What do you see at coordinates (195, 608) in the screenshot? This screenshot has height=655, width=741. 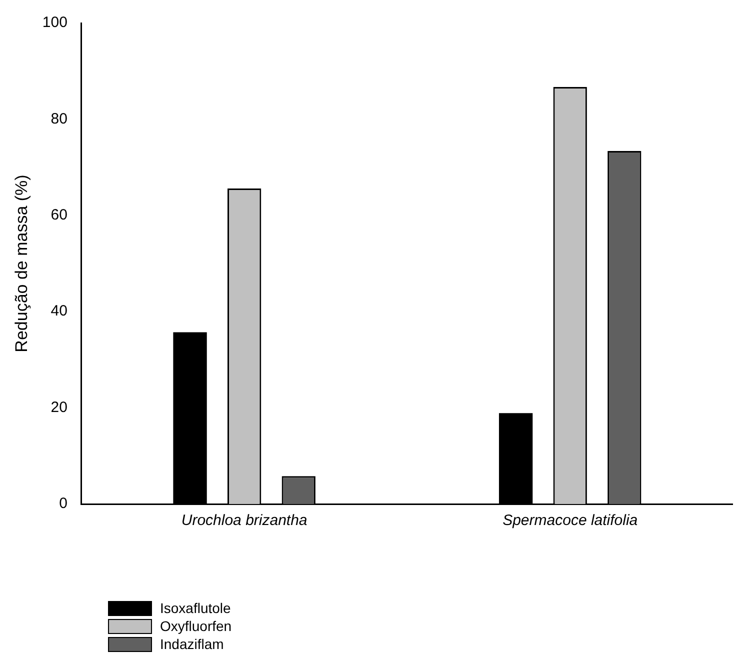 I see `legend-label: Isoxaflutole` at bounding box center [195, 608].